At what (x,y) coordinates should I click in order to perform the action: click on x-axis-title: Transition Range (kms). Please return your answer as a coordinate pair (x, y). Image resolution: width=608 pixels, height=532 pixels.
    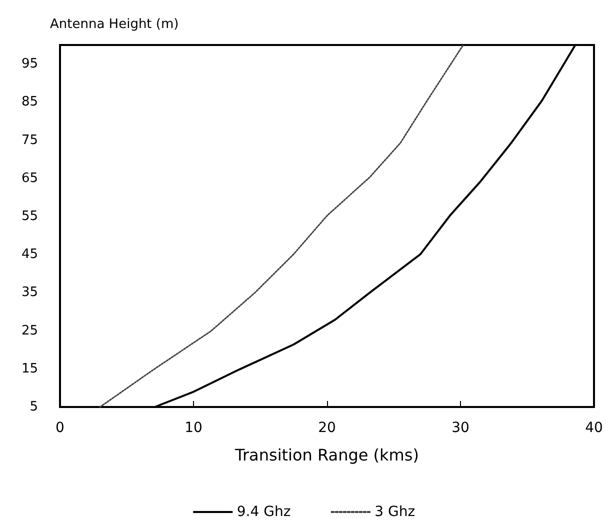
    Looking at the image, I should click on (326, 455).